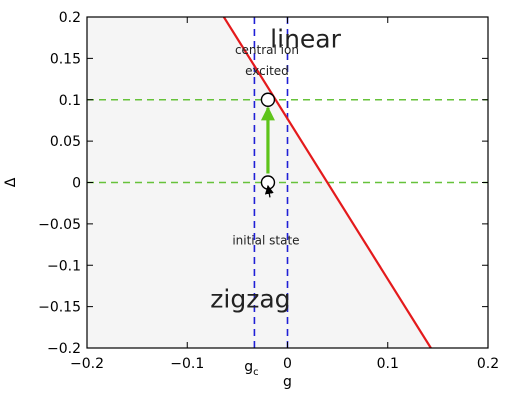 The image size is (505, 394). Describe the element at coordinates (65, 59) in the screenshot. I see `y-tick-label: 0.15` at that location.